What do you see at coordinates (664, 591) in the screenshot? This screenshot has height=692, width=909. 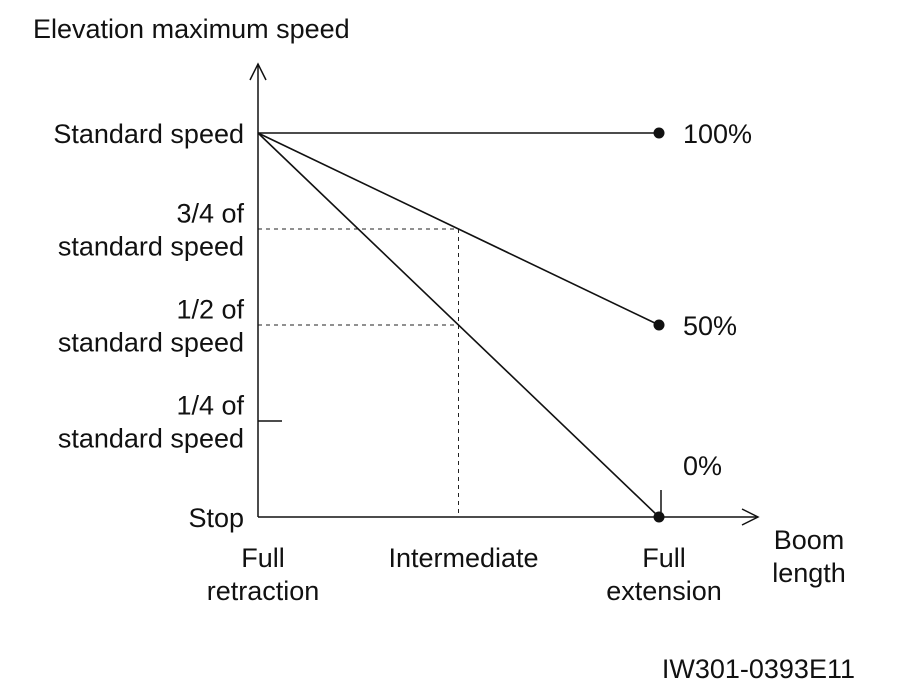 I see `x-tick-label-line: extension` at bounding box center [664, 591].